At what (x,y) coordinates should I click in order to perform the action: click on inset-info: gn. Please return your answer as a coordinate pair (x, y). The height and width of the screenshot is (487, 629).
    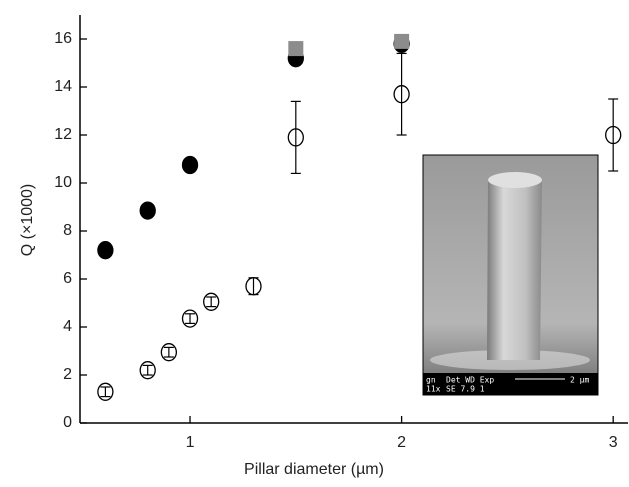
    Looking at the image, I should click on (431, 380).